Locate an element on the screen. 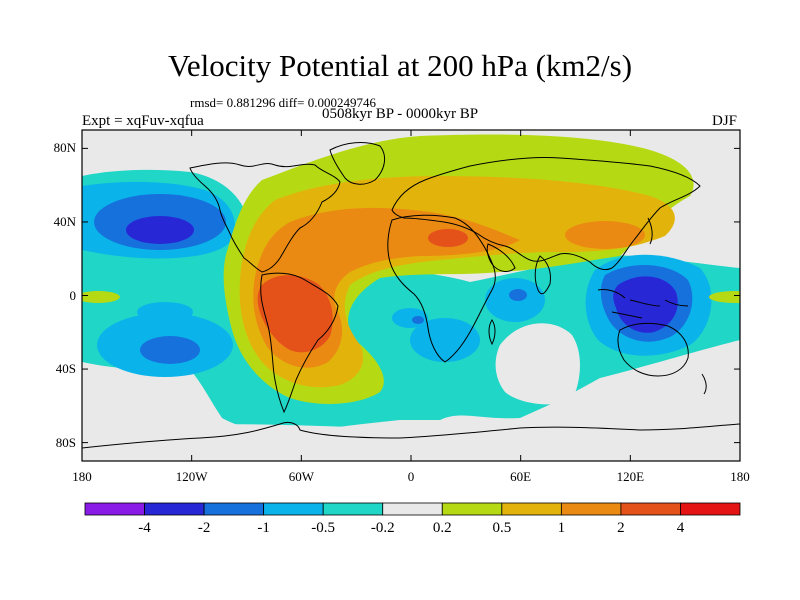  coast-africa is located at coordinates (441, 288).